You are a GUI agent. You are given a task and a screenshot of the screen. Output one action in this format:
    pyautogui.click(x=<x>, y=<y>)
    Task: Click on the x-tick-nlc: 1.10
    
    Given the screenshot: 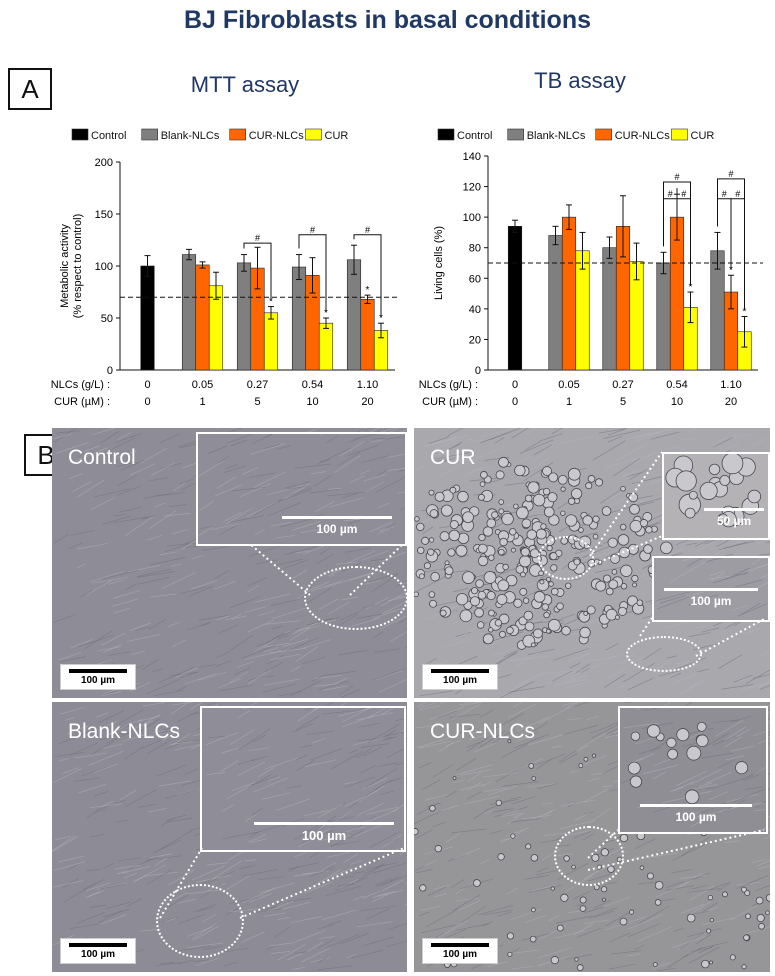 What is the action you would take?
    pyautogui.click(x=730, y=385)
    